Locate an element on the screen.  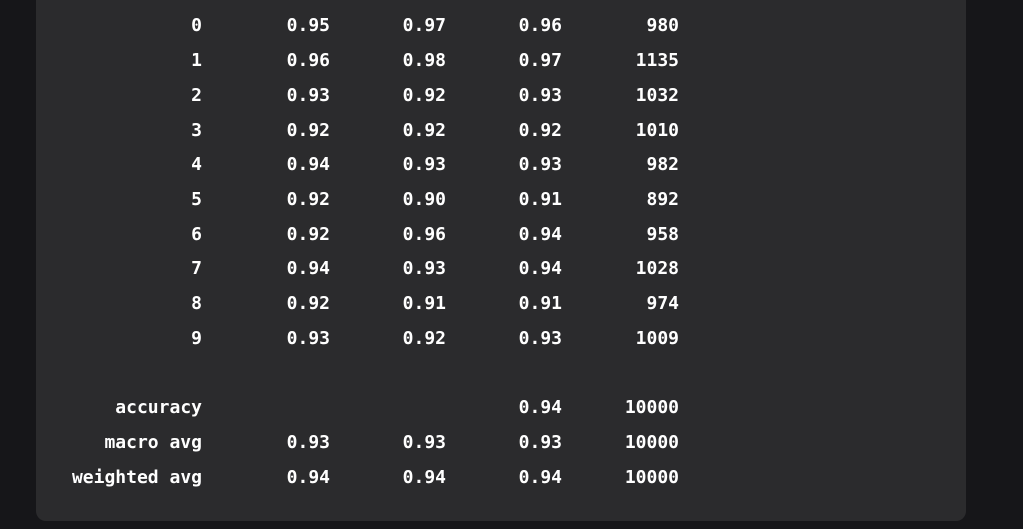
recall-value: 0.94 is located at coordinates (424, 477).